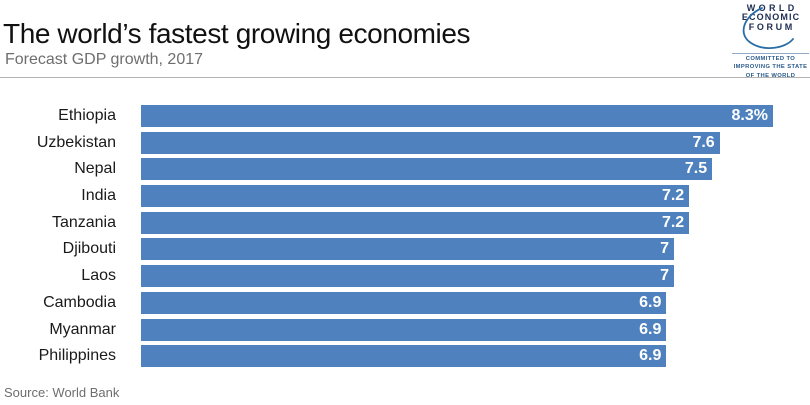 This screenshot has width=810, height=405. Describe the element at coordinates (87, 115) in the screenshot. I see `country-label: Ethiopia` at that location.